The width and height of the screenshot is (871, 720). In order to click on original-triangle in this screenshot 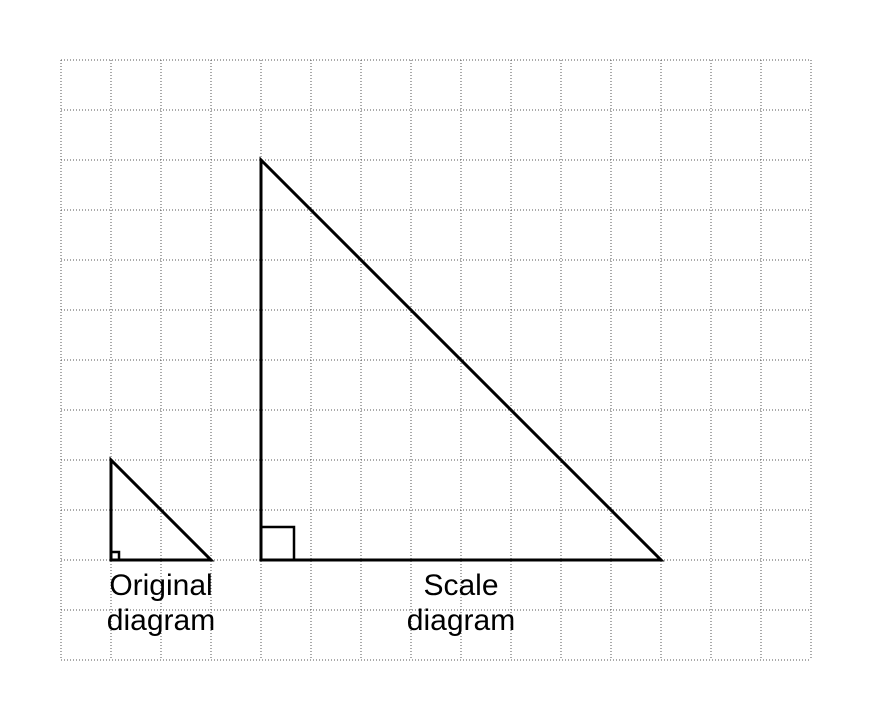, I will do `click(162, 509)`.